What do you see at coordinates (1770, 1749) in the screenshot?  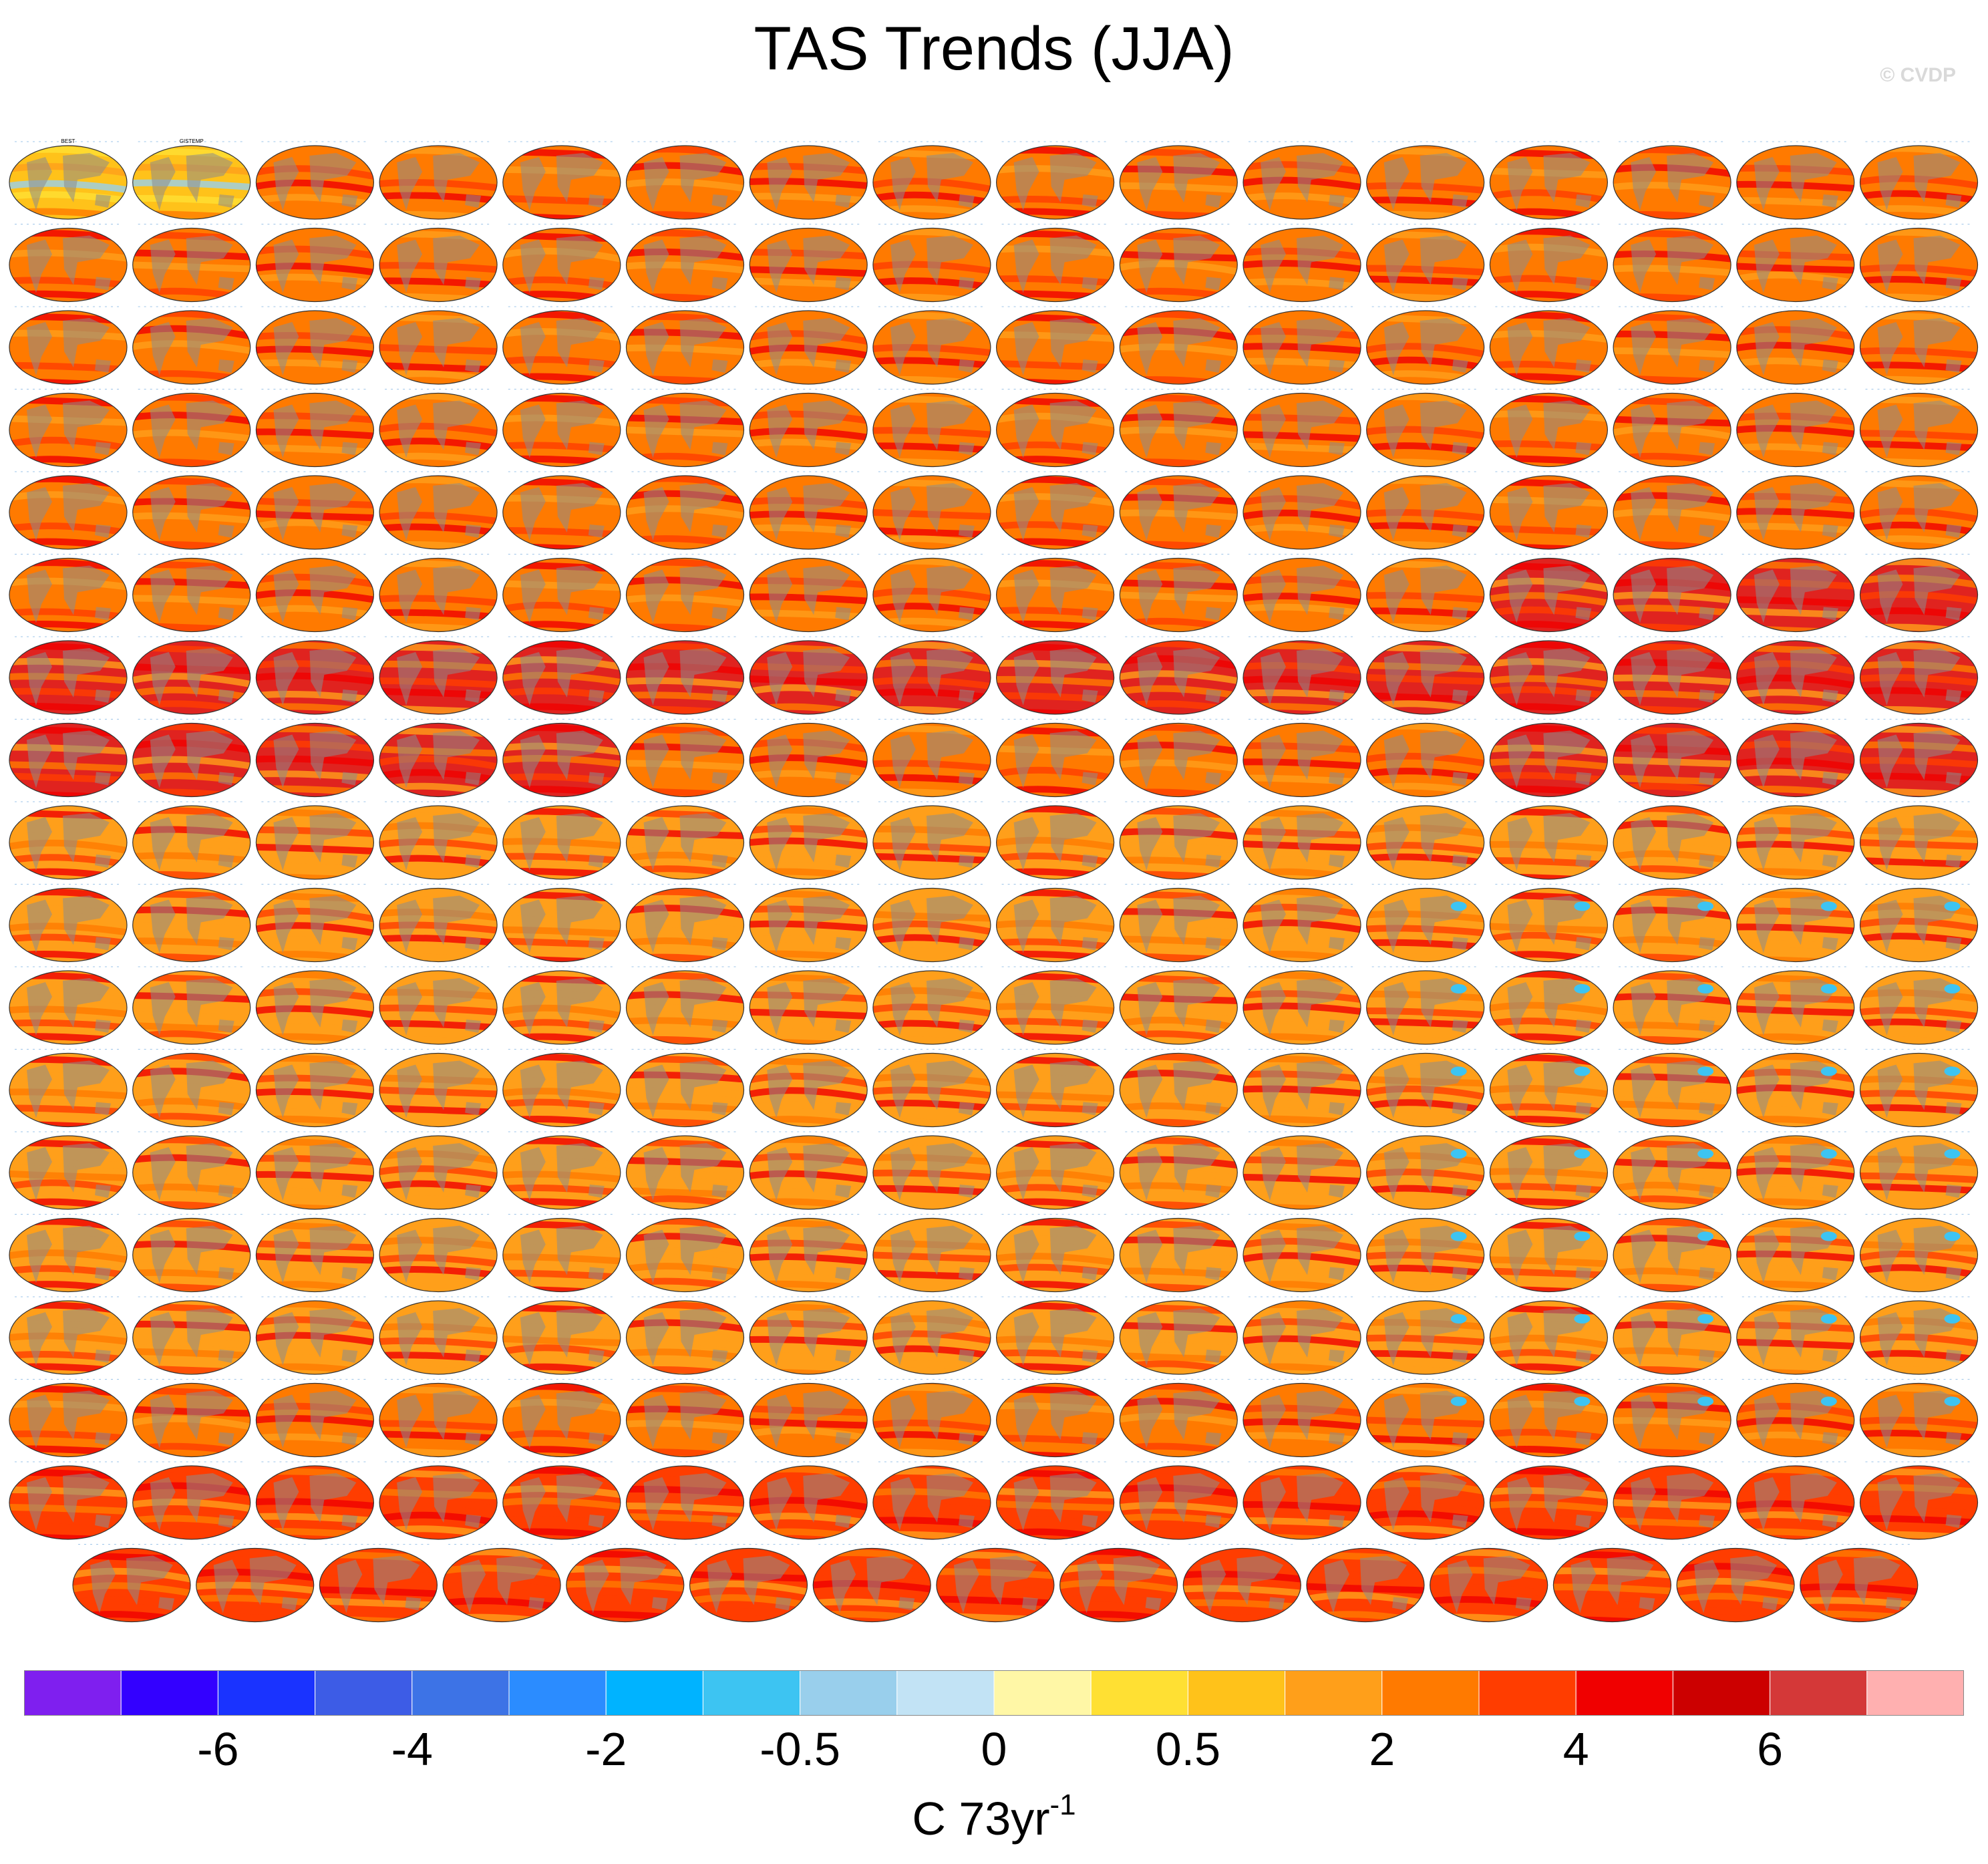 I see `colorbar-tick-label: 6` at bounding box center [1770, 1749].